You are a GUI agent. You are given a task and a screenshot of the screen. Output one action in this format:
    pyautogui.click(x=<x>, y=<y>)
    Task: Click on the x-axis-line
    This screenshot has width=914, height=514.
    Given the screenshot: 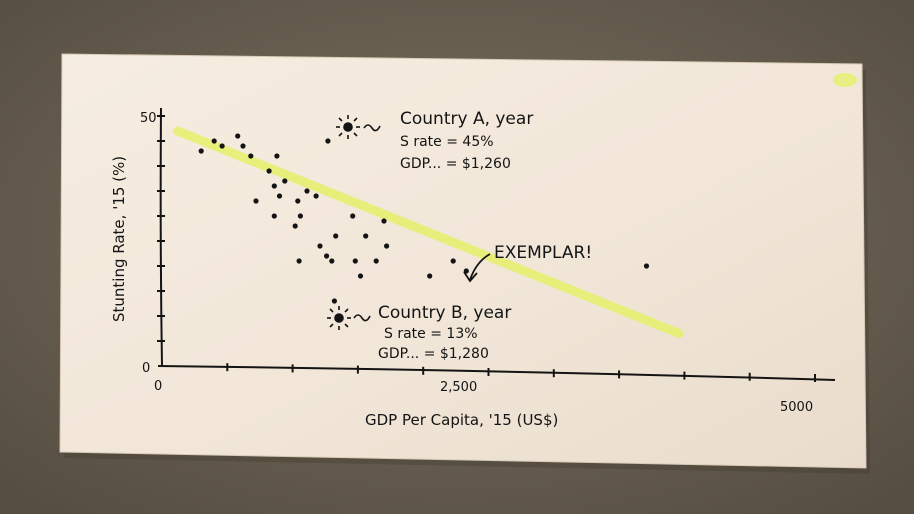 What is the action you would take?
    pyautogui.click(x=496, y=373)
    